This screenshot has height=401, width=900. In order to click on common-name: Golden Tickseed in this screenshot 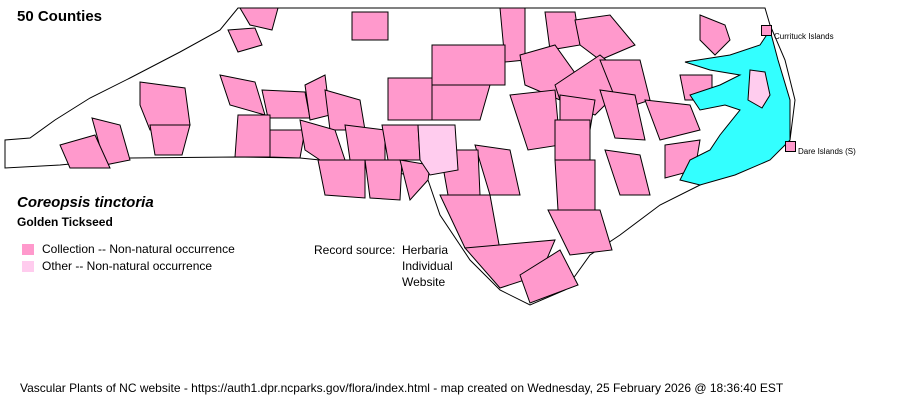, I will do `click(65, 222)`.